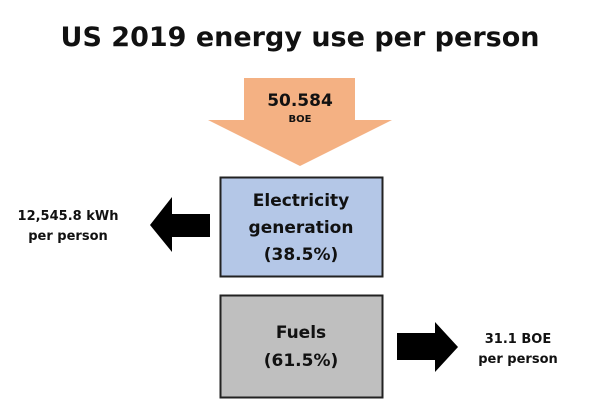  Describe the element at coordinates (301, 361) in the screenshot. I see `fuels-share: (61.5%)` at that location.